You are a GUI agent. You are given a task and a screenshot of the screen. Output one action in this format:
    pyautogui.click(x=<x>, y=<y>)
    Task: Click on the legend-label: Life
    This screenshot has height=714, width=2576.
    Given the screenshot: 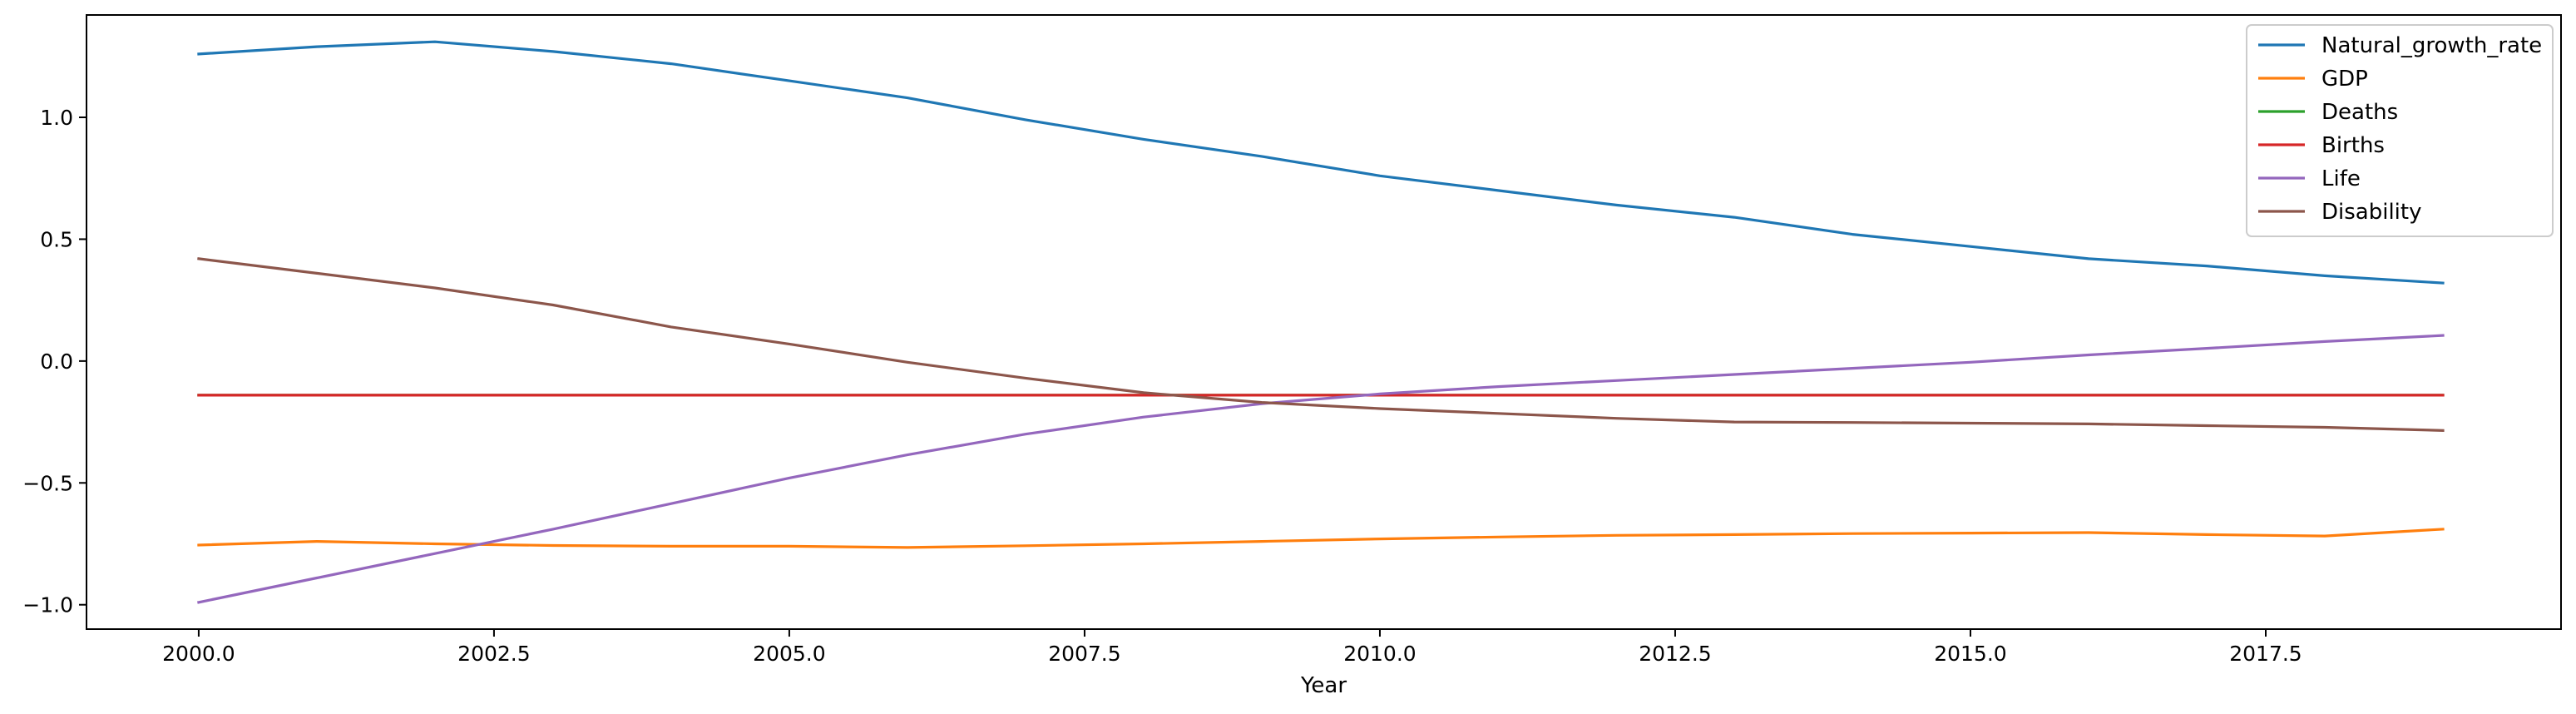 What is the action you would take?
    pyautogui.click(x=2341, y=178)
    